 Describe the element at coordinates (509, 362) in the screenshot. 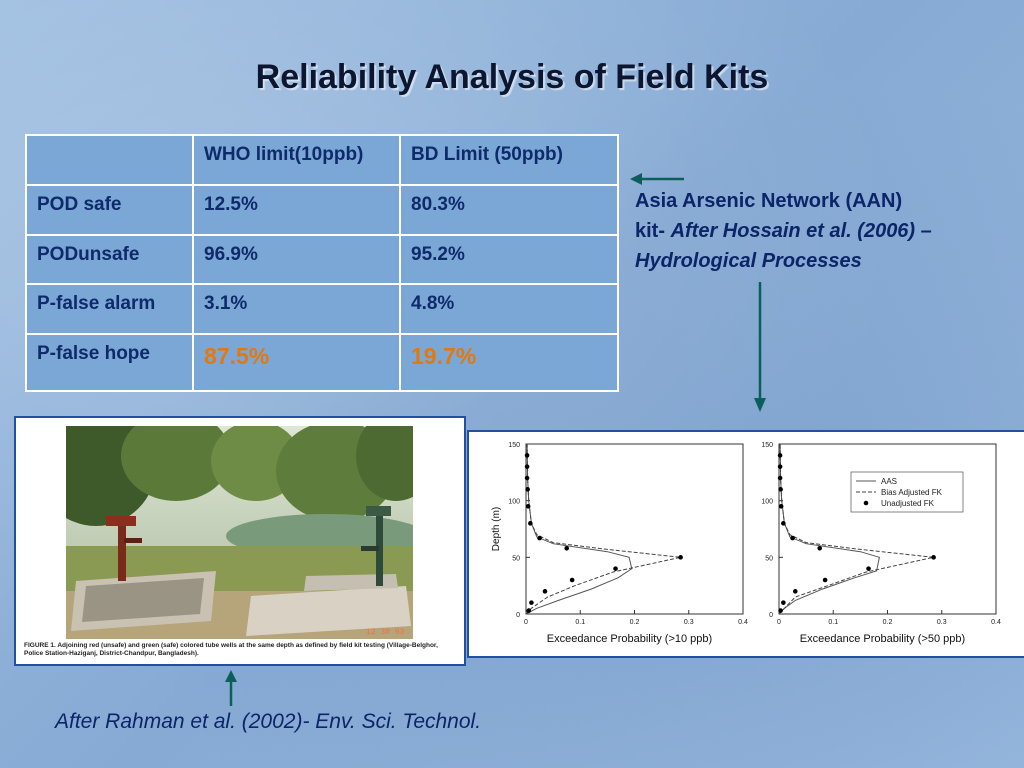

I see `bd-value-highlight: 19.7%` at that location.